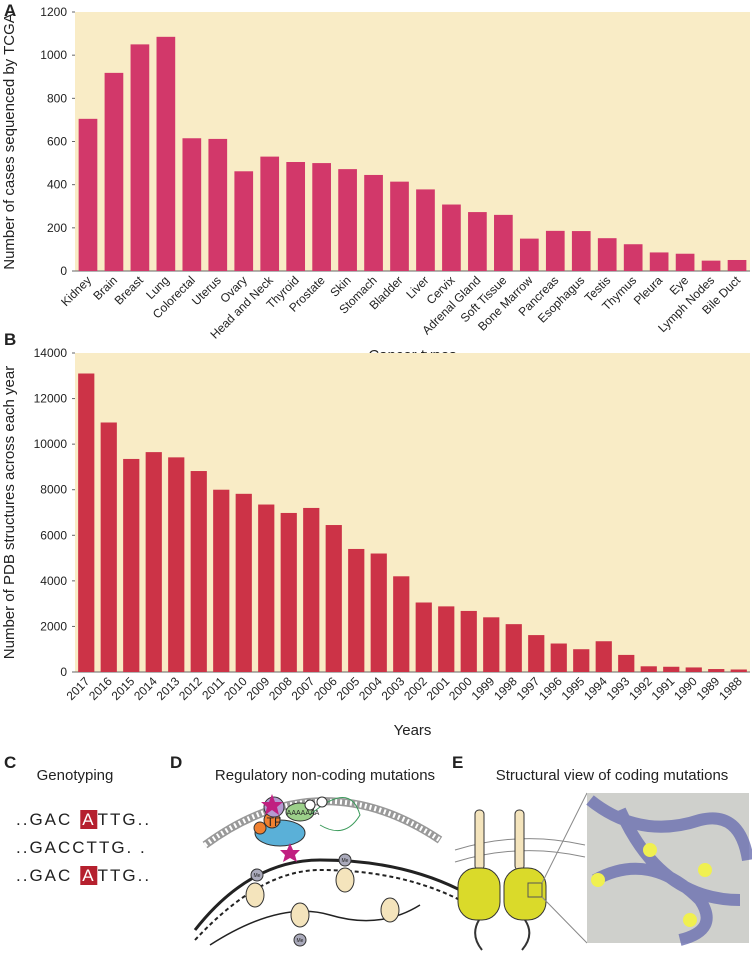 The image size is (752, 960). Describe the element at coordinates (612, 775) in the screenshot. I see `panel-title: Structural view of coding mutations` at that location.